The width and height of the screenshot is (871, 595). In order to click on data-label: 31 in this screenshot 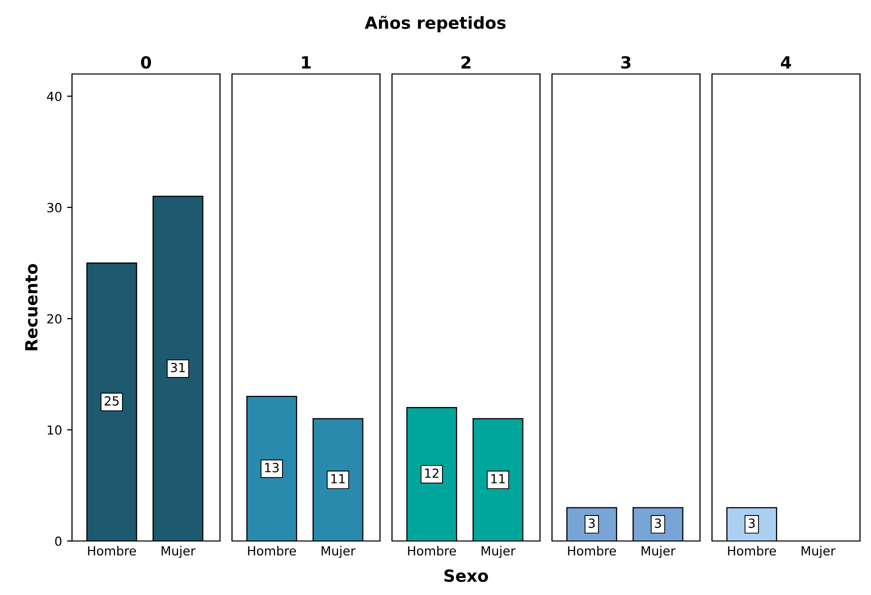, I will do `click(177, 367)`.